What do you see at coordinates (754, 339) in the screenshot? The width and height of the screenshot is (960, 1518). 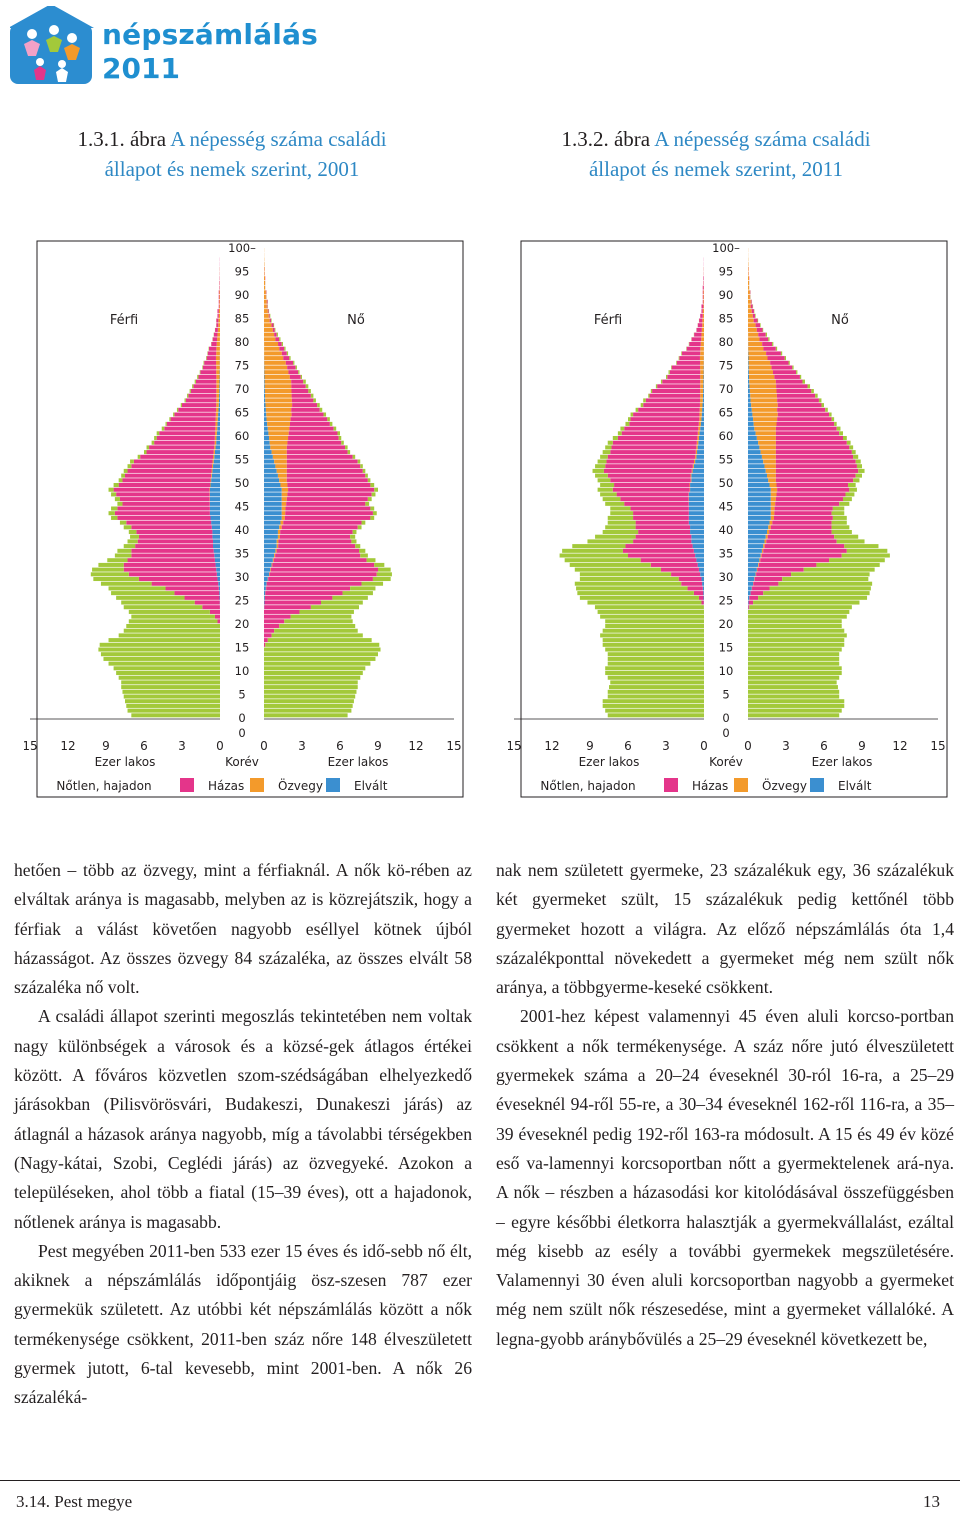 I see `female-bar-age-80-widowed` at bounding box center [754, 339].